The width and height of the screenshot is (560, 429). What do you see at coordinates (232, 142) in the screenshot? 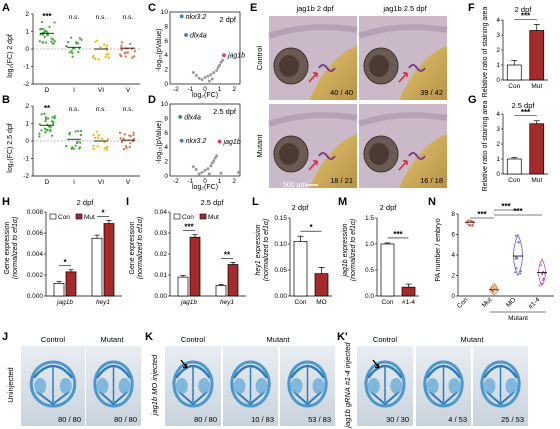
I see `gene-label: jag1b` at bounding box center [232, 142].